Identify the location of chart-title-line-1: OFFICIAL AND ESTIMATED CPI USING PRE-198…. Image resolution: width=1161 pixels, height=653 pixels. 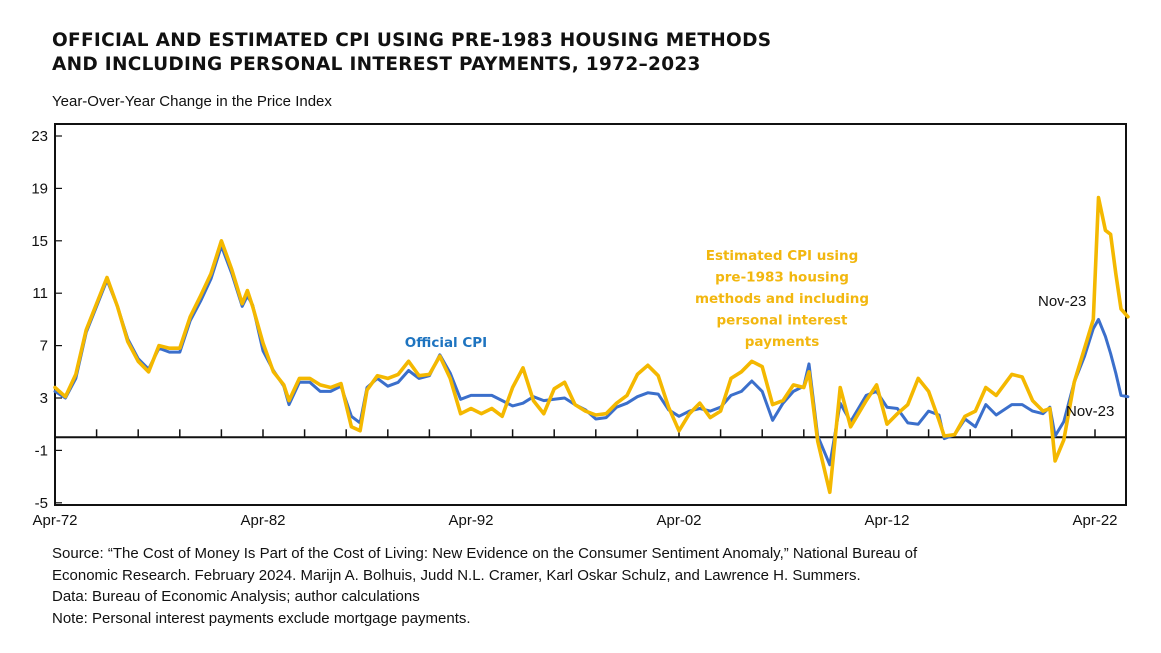
(412, 40).